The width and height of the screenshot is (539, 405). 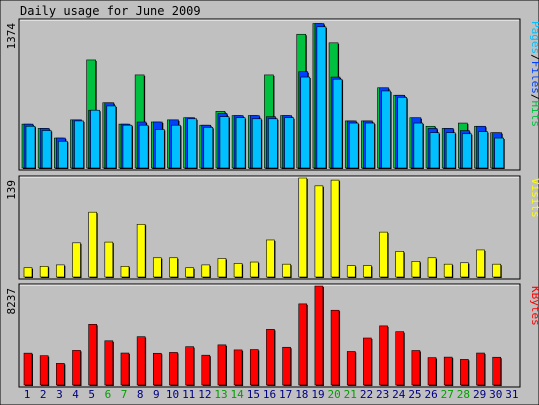 What do you see at coordinates (220, 394) in the screenshot?
I see `day-label: 13` at bounding box center [220, 394].